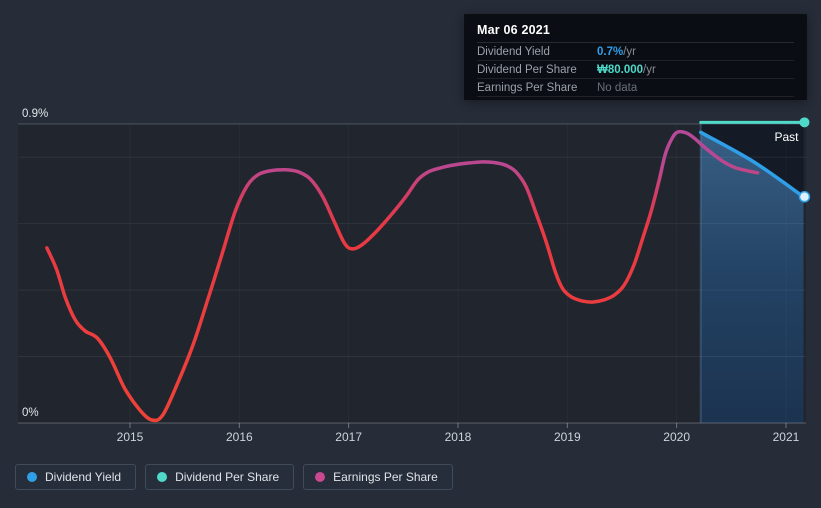  What do you see at coordinates (786, 137) in the screenshot?
I see `past-label: Past` at bounding box center [786, 137].